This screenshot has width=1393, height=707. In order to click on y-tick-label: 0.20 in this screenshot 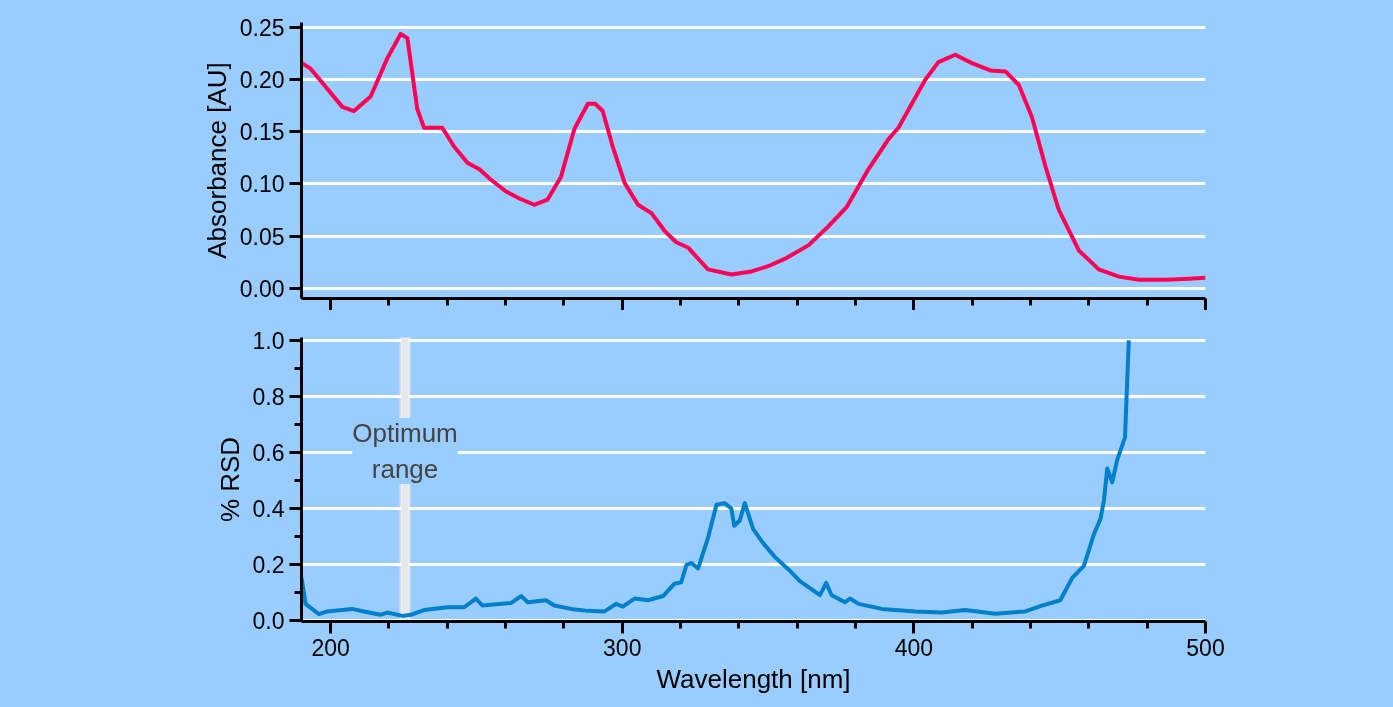, I will do `click(262, 80)`.